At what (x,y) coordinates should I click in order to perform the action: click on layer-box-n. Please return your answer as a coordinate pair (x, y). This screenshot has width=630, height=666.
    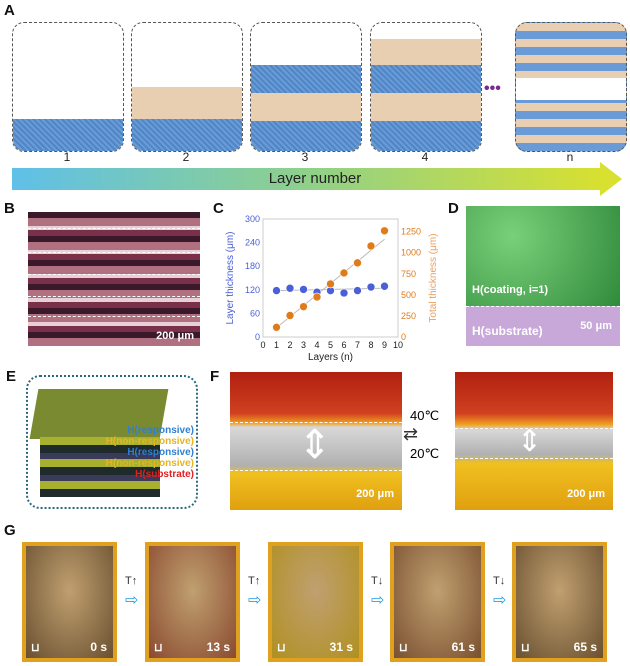
    Looking at the image, I should click on (571, 87).